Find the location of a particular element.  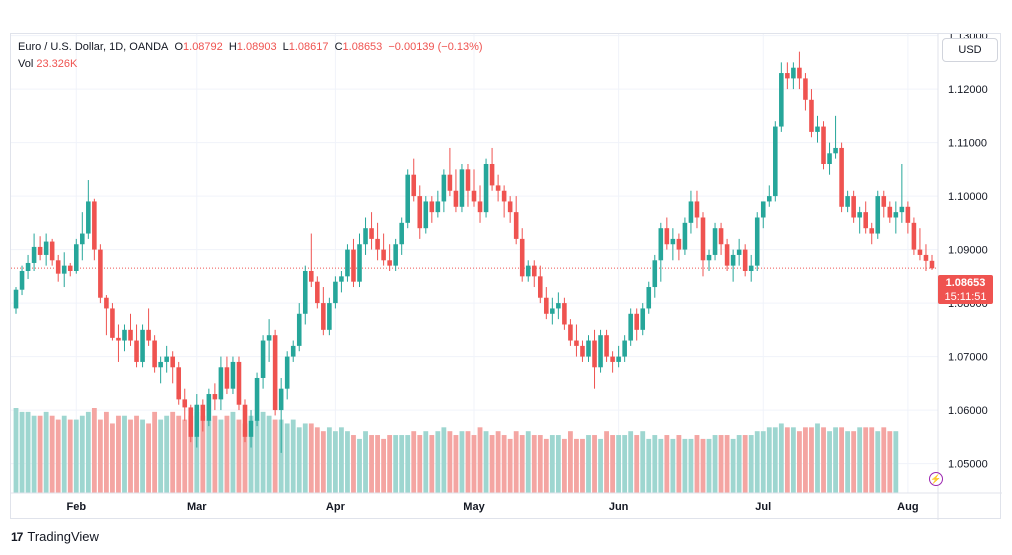

time-tick-label: Aug is located at coordinates (907, 507).